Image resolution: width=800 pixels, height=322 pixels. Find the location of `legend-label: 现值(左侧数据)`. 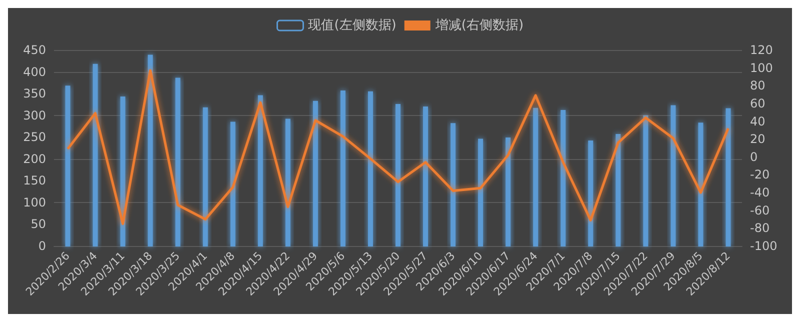

legend-label: 现值(左侧数据) is located at coordinates (352, 25).